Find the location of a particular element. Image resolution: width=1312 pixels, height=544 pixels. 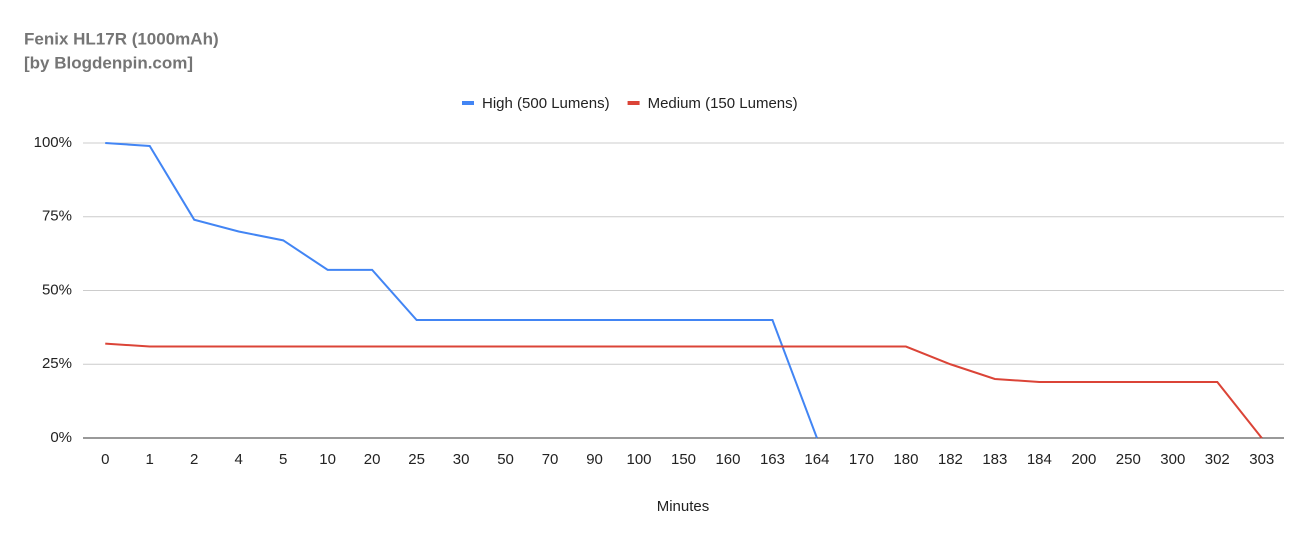

x-axis-label: Minutes is located at coordinates (683, 506).